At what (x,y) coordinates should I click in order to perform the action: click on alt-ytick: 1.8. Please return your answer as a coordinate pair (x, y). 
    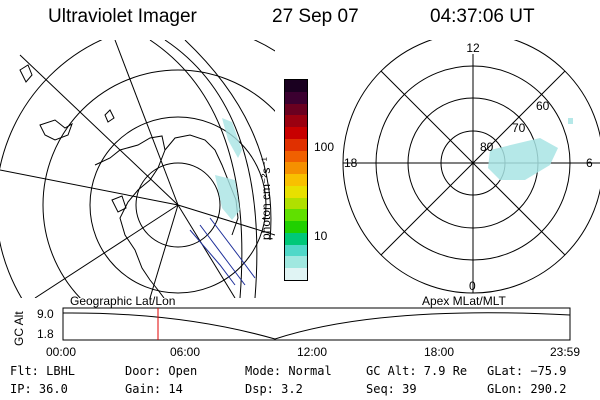
    Looking at the image, I should click on (45, 334).